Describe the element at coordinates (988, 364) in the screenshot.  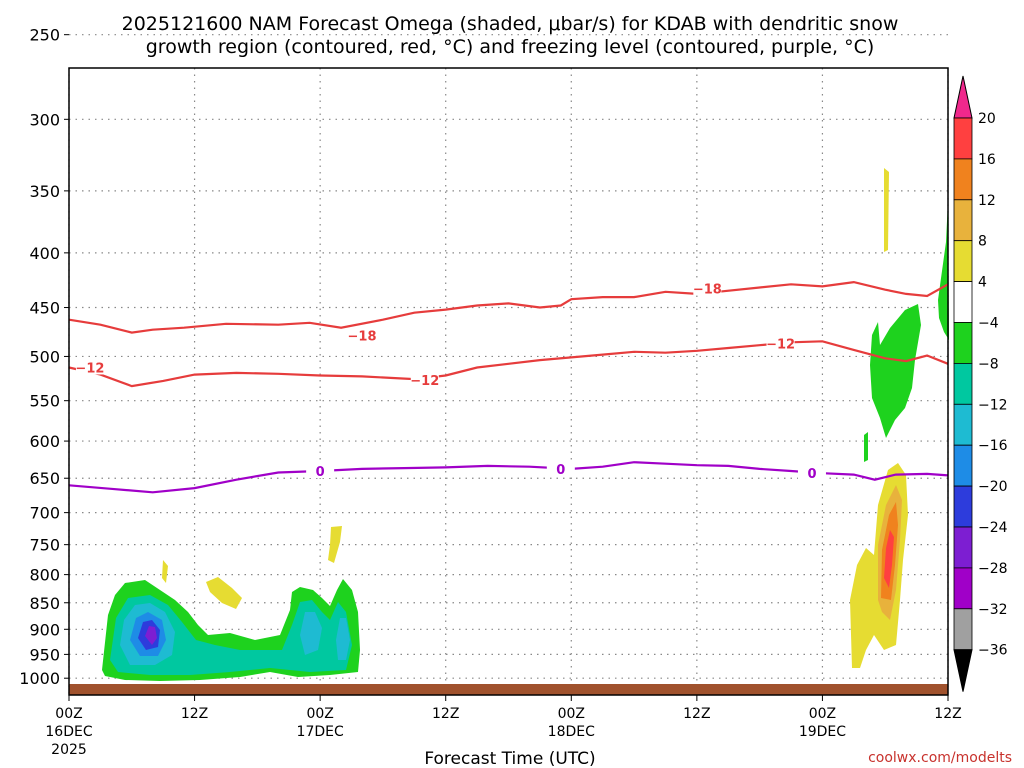
I see `colorbar-label: −8` at that location.